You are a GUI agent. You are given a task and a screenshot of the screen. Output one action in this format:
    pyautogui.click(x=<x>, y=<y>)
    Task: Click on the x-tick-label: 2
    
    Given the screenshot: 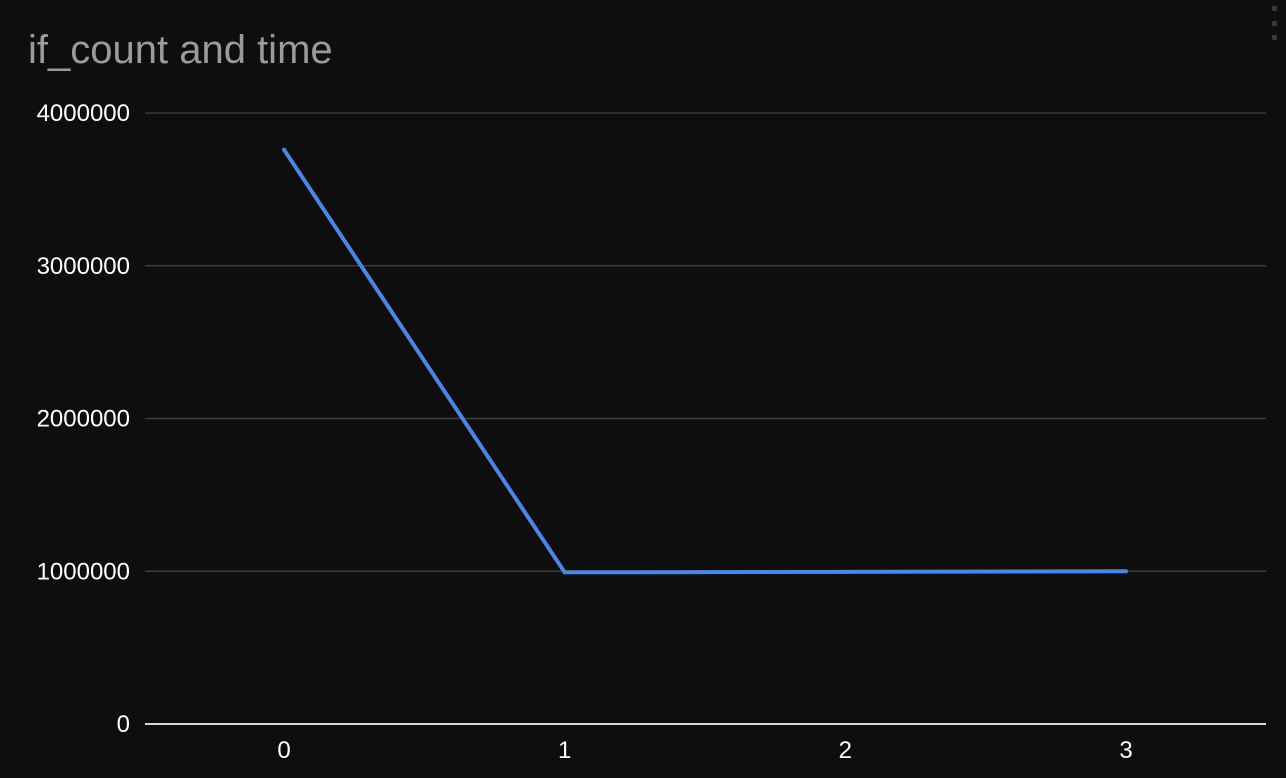 What is the action you would take?
    pyautogui.click(x=845, y=750)
    